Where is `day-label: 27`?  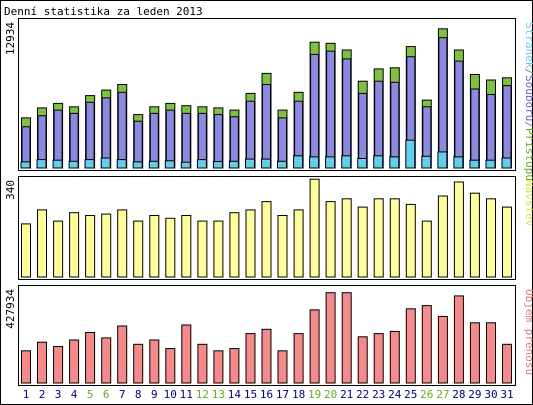 day-label: 27 is located at coordinates (442, 394).